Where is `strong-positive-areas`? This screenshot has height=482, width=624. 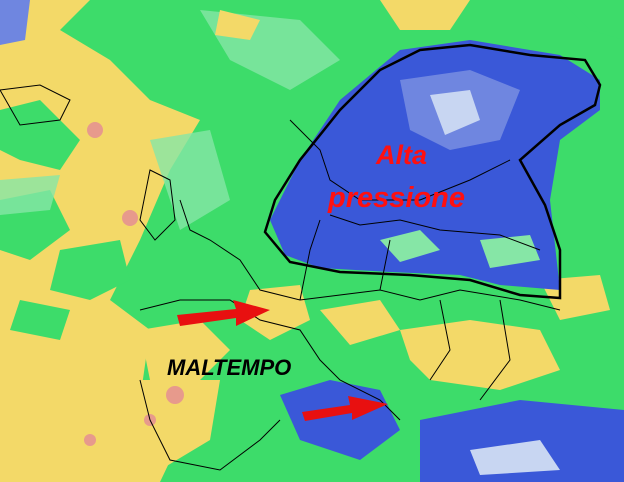 strong-positive-areas is located at coordinates (134, 284).